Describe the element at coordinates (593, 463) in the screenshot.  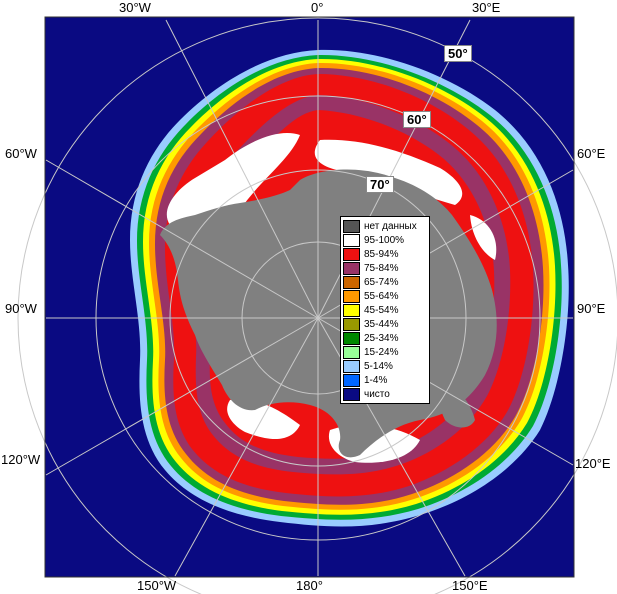
I see `lon-label-120e: 120°E` at that location.